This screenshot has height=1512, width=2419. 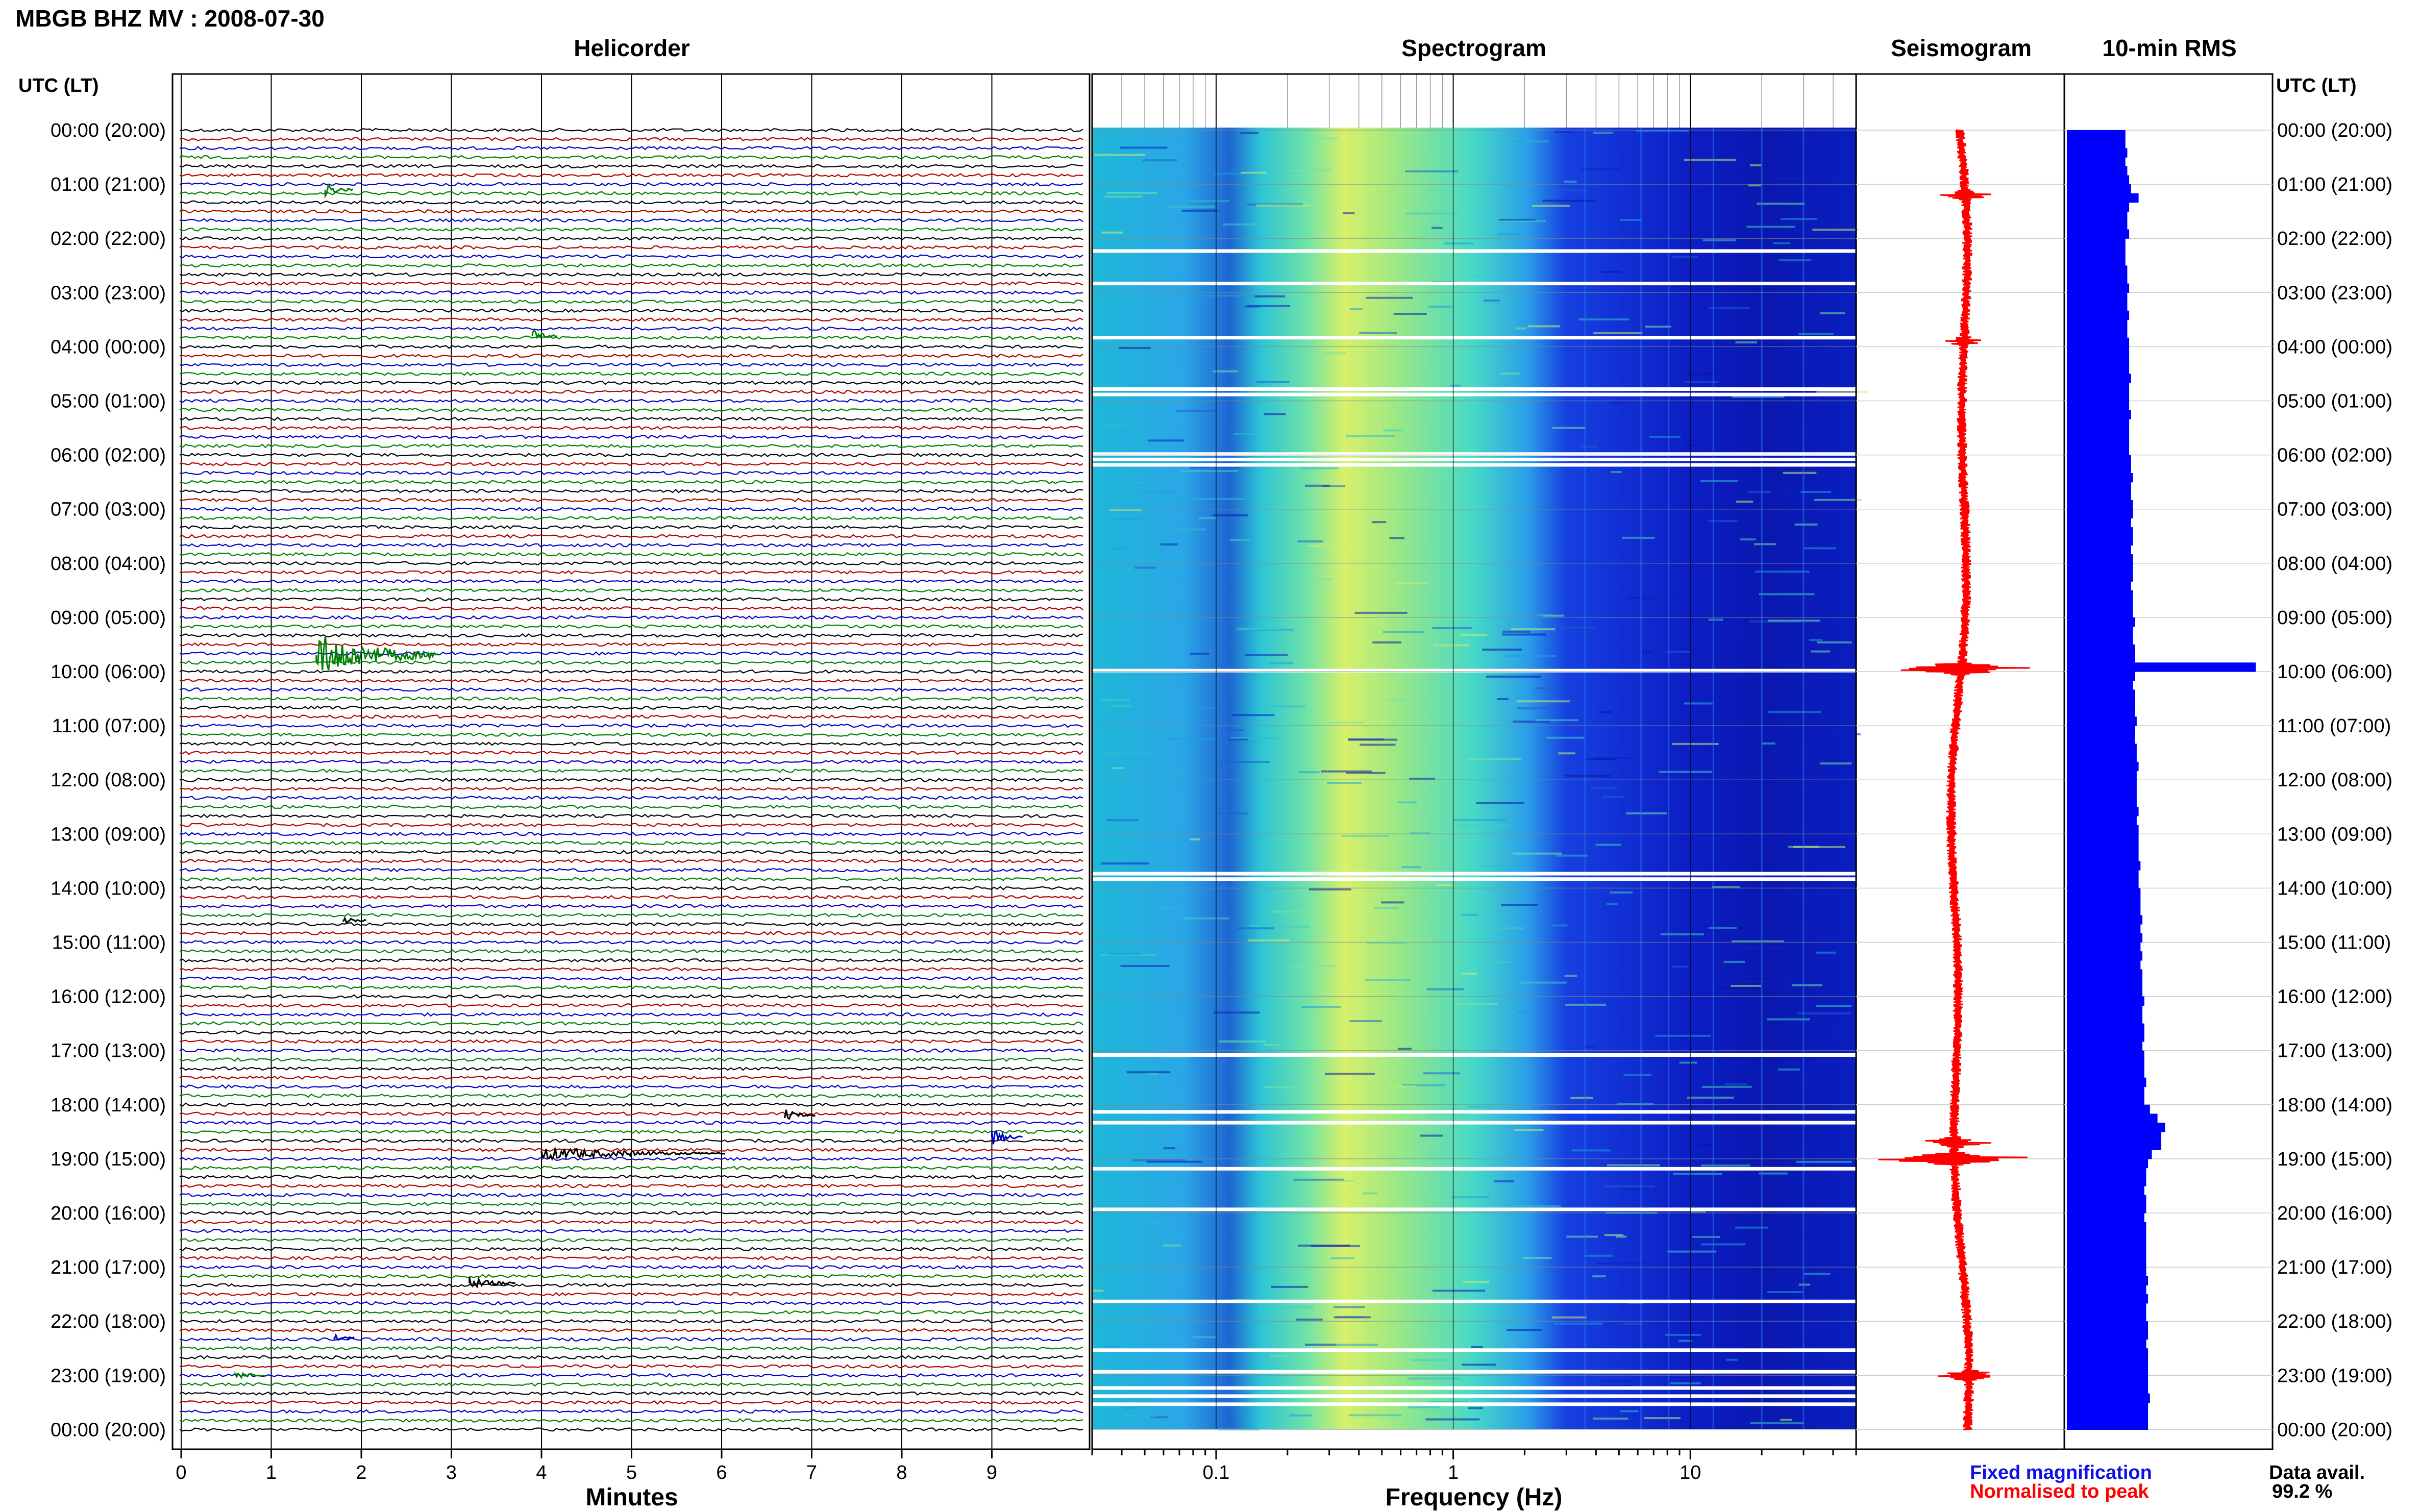 I want to click on left-time-label: 14:00 (10:00), so click(x=108, y=888).